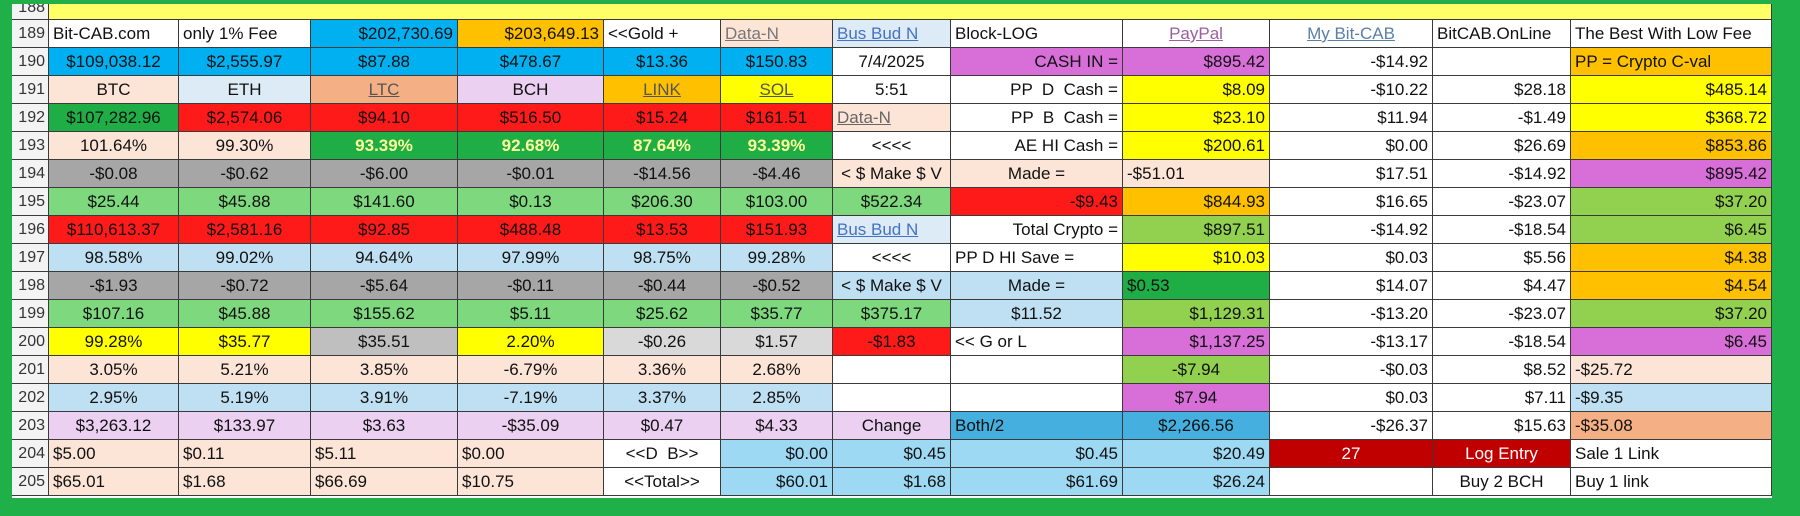  Describe the element at coordinates (1671, 230) in the screenshot. I see `cell: $6.45` at that location.